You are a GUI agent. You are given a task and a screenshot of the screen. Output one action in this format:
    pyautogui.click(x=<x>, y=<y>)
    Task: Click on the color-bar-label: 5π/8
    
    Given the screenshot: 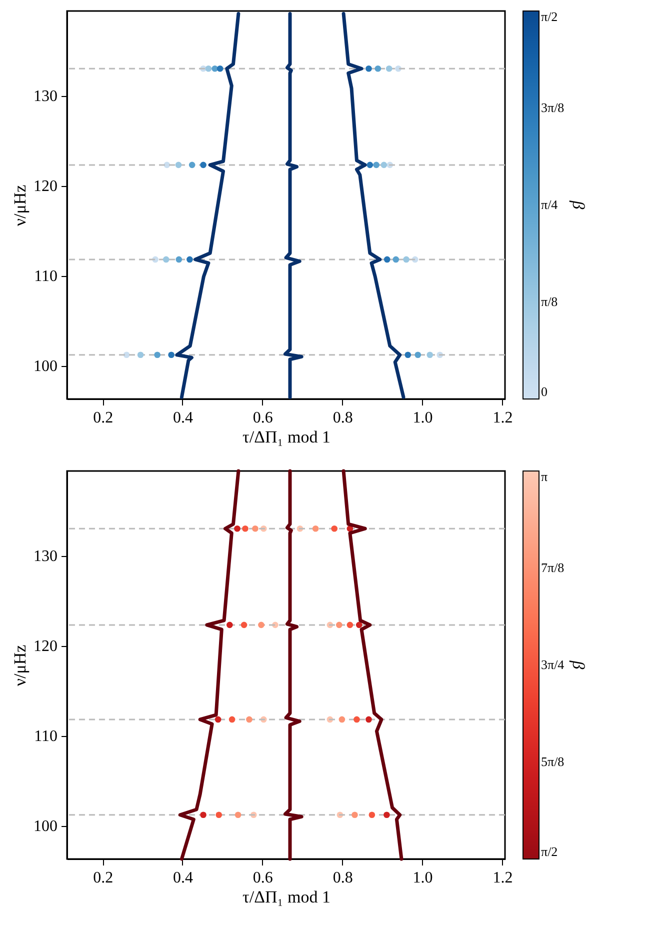 What is the action you would take?
    pyautogui.click(x=552, y=761)
    